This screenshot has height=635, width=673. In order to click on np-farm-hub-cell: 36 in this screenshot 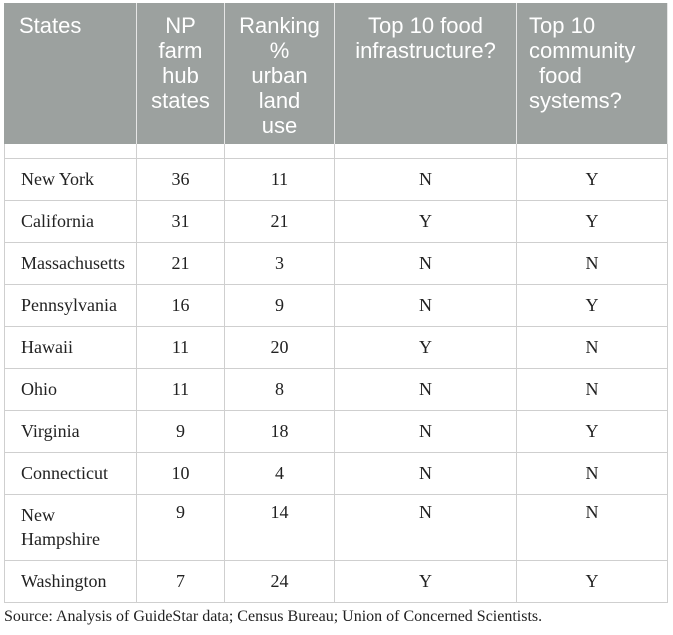, I will do `click(180, 179)`.